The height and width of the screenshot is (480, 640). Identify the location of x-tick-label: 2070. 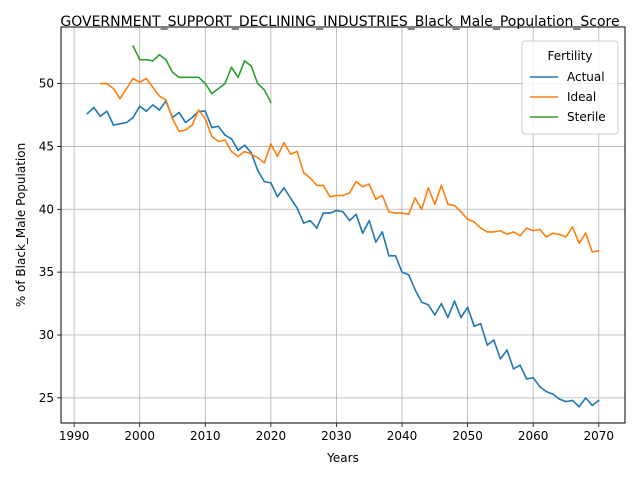
(598, 436).